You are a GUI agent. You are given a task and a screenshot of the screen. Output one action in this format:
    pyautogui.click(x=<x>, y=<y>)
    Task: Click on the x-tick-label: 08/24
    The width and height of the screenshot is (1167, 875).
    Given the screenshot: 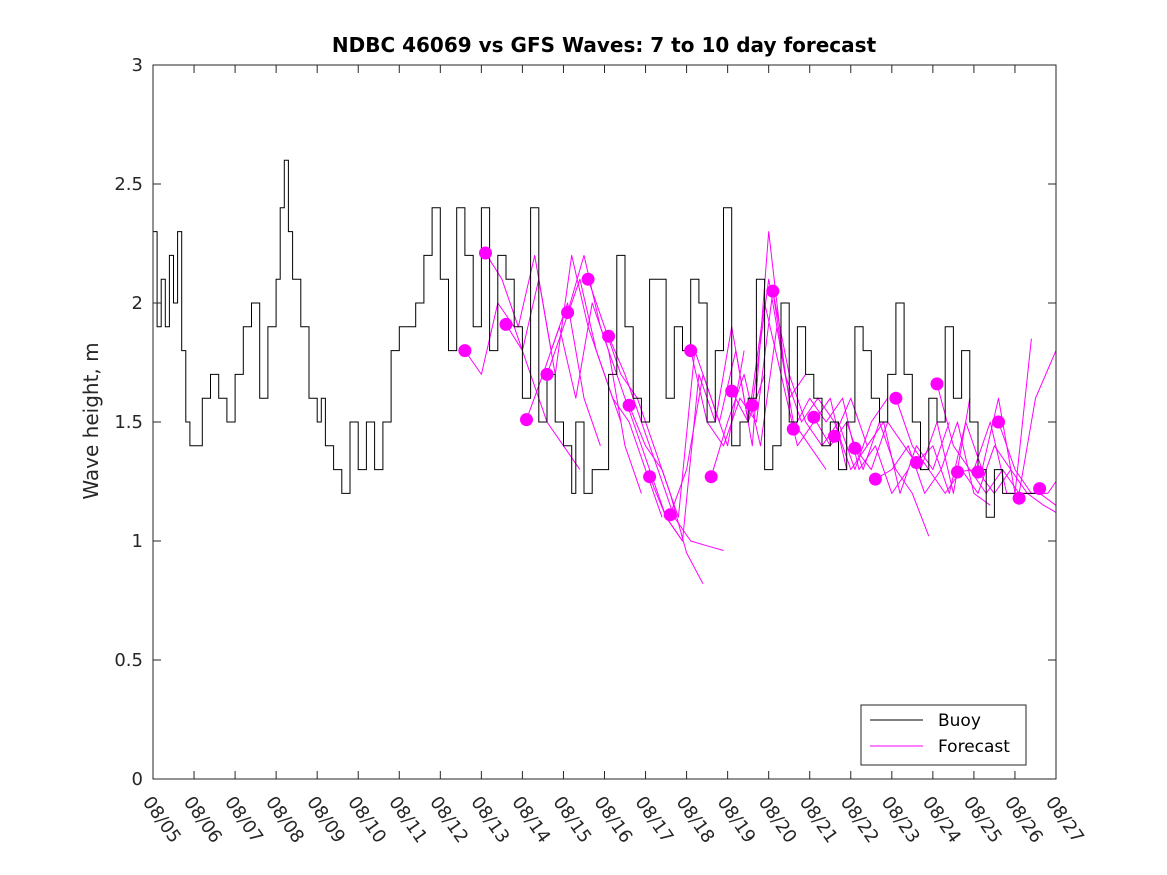 What is the action you would take?
    pyautogui.click(x=941, y=820)
    